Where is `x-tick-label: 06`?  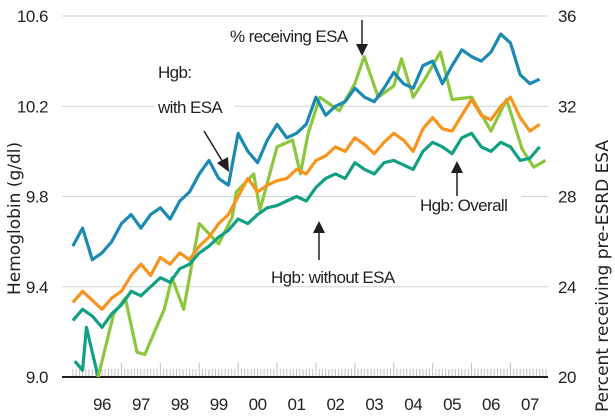 x-tick-label: 06 is located at coordinates (491, 404).